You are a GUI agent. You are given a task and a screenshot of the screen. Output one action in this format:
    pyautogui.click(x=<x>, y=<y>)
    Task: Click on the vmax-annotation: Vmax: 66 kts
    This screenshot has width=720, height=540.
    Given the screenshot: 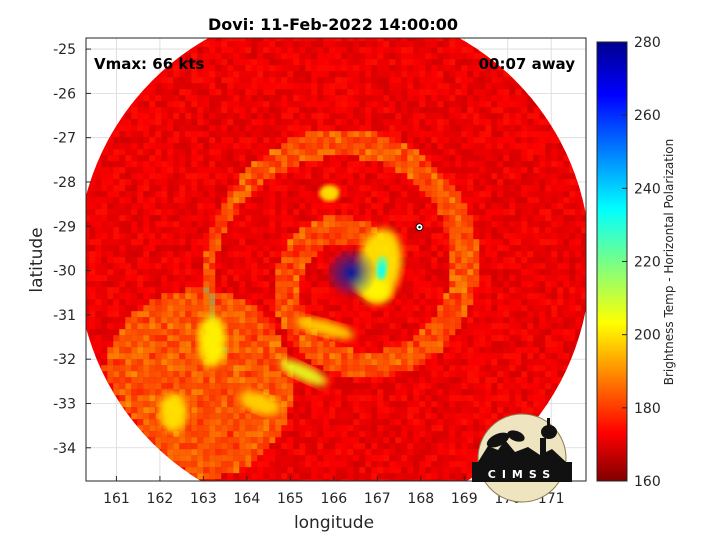 What is the action you would take?
    pyautogui.click(x=149, y=64)
    